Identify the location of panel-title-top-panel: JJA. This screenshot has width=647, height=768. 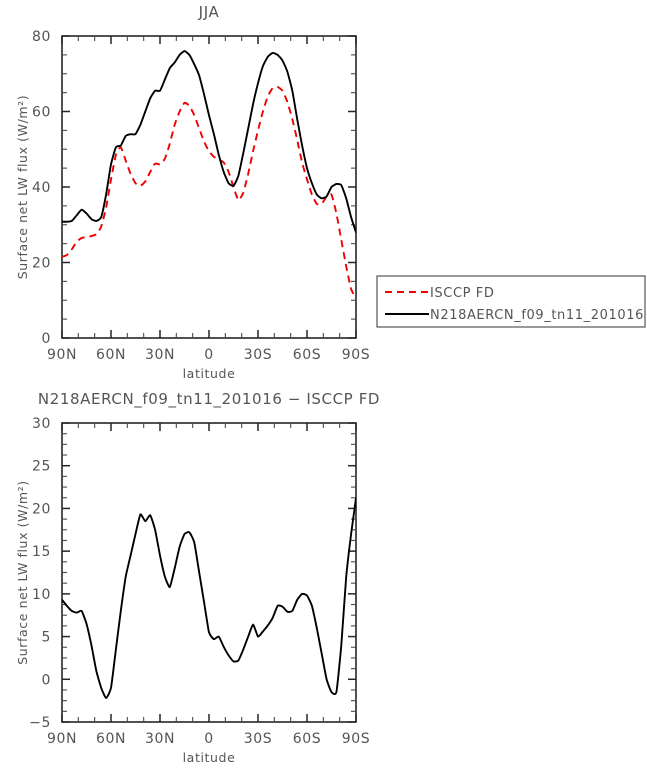
(209, 12).